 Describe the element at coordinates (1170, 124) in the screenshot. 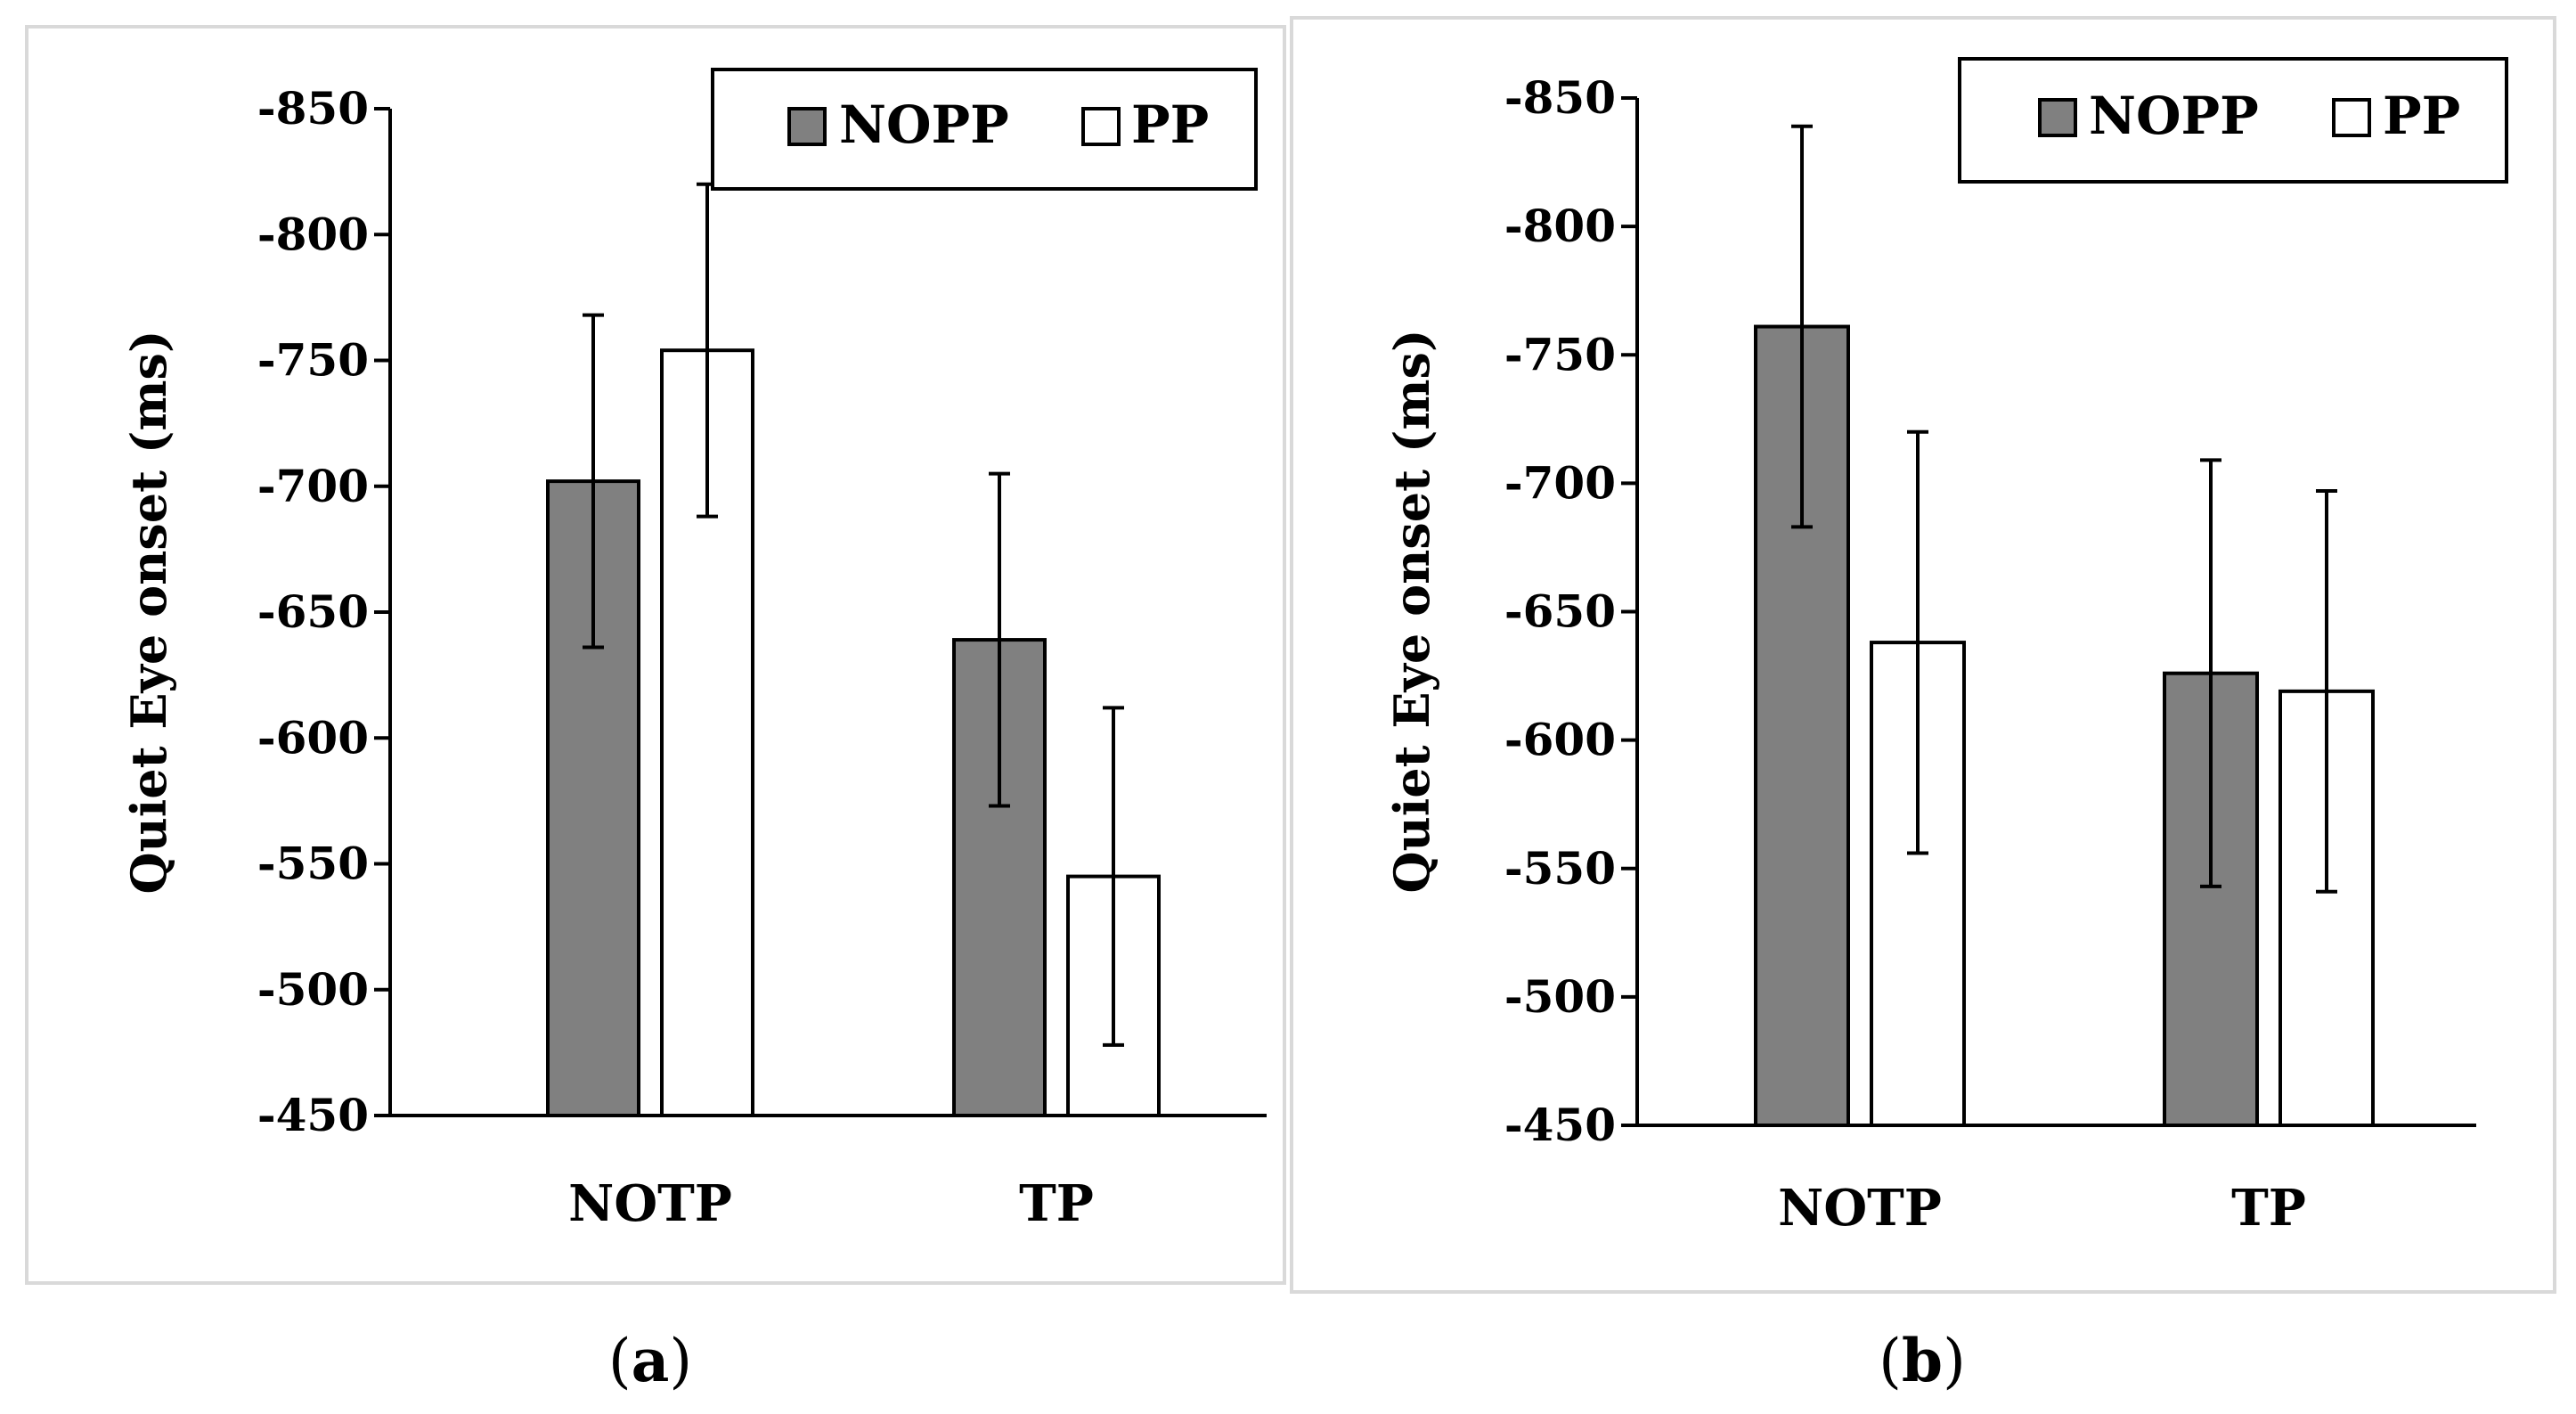

I see `panel-a-legend-label-pp: PP` at that location.